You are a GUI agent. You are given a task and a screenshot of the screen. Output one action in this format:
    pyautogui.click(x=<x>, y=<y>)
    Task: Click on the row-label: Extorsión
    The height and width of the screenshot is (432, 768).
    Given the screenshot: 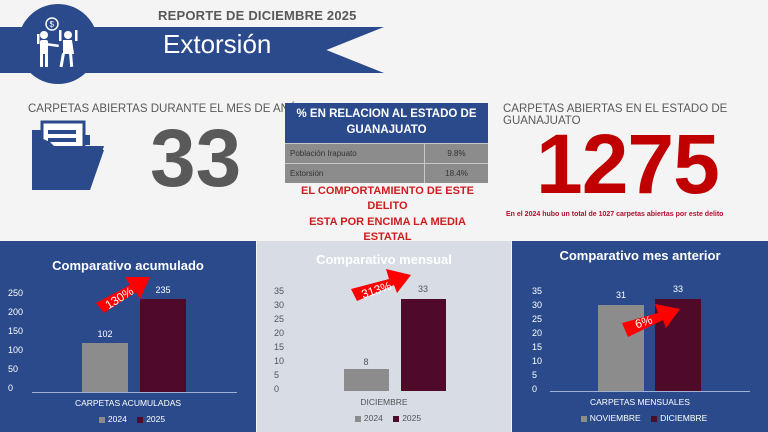 What is the action you would take?
    pyautogui.click(x=355, y=172)
    